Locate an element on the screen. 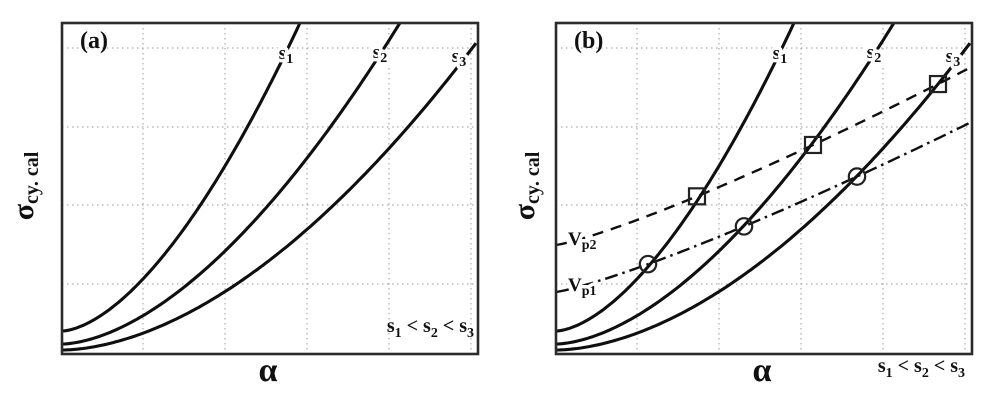 The height and width of the screenshot is (401, 991). panel-a-x-axis-label: α is located at coordinates (268, 370).